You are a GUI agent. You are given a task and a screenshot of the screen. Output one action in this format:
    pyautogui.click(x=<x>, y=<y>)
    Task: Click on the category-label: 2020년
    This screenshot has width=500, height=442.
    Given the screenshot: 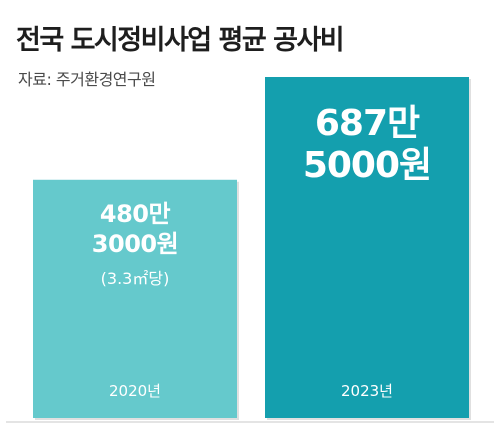 What is the action you would take?
    pyautogui.click(x=135, y=391)
    